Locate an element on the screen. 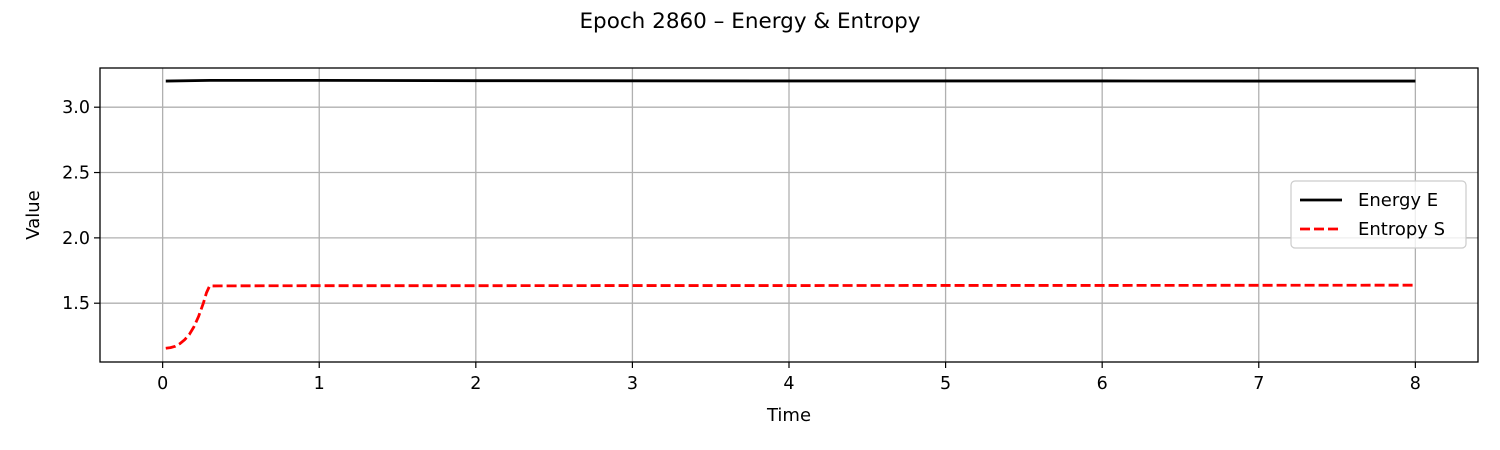 The width and height of the screenshot is (1500, 450). x-axis-label: Time is located at coordinates (788, 415).